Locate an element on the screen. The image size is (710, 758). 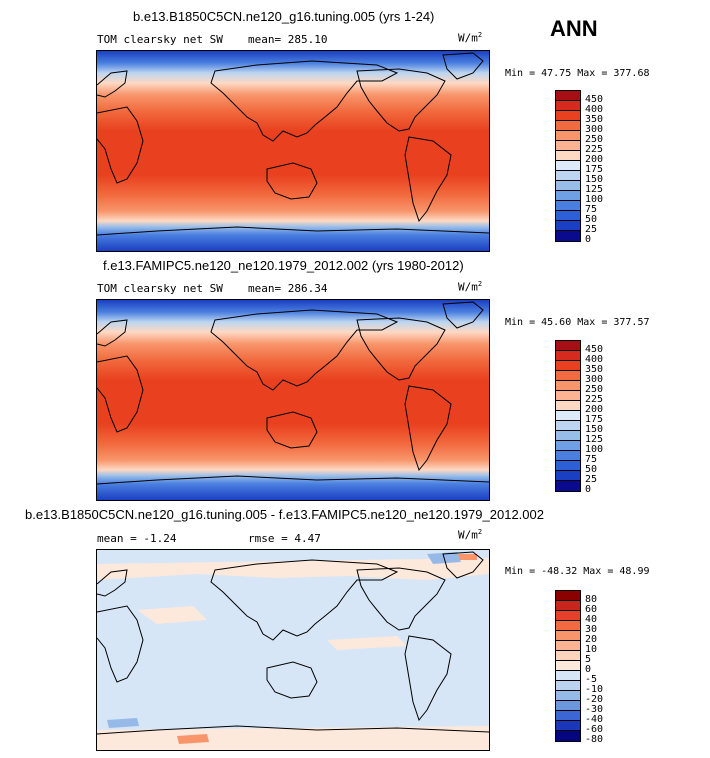
panel1-variable: TOM clearsky net SW is located at coordinates (160, 39).